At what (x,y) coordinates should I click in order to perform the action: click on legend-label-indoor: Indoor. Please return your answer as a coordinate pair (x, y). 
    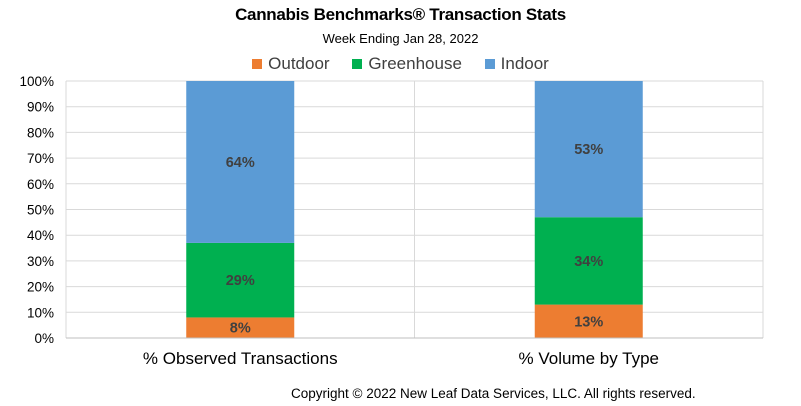
    Looking at the image, I should click on (524, 63).